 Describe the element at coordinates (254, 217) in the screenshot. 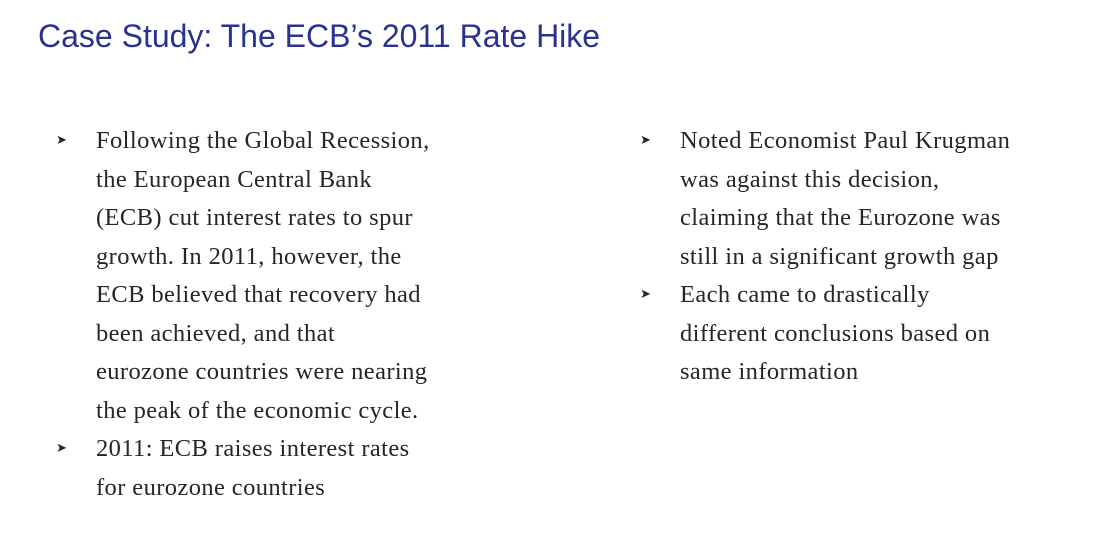

I see `bullet-text-line: (ECB) cut interest rates to spur` at that location.